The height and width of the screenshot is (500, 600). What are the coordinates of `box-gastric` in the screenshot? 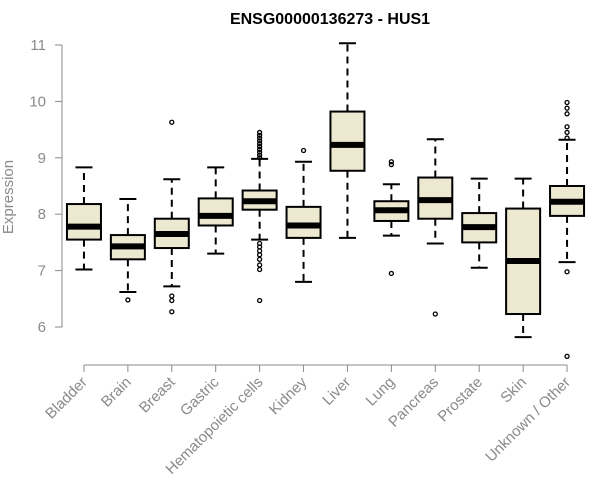 It's located at (215, 210).